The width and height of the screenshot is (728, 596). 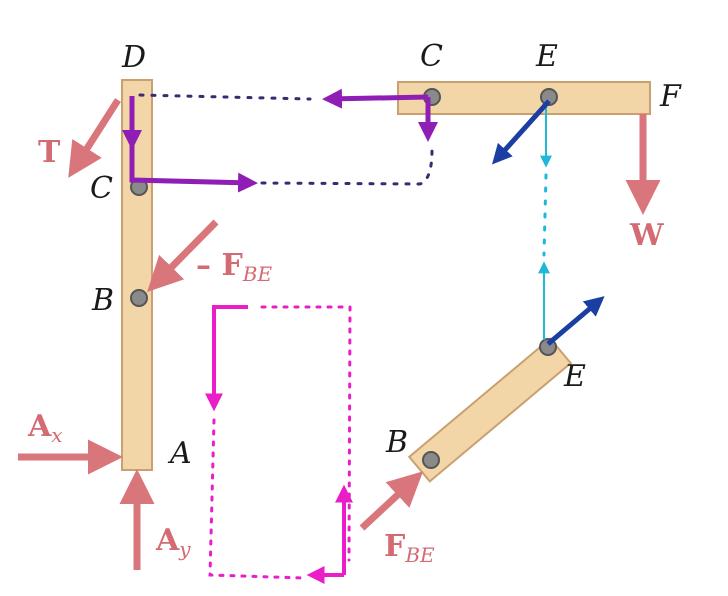 I want to click on label-ay: Ay, so click(x=173, y=542).